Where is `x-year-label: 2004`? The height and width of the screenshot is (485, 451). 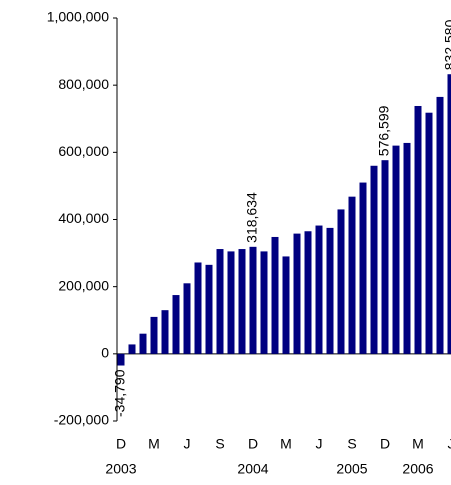 x-year-label: 2004 is located at coordinates (252, 469).